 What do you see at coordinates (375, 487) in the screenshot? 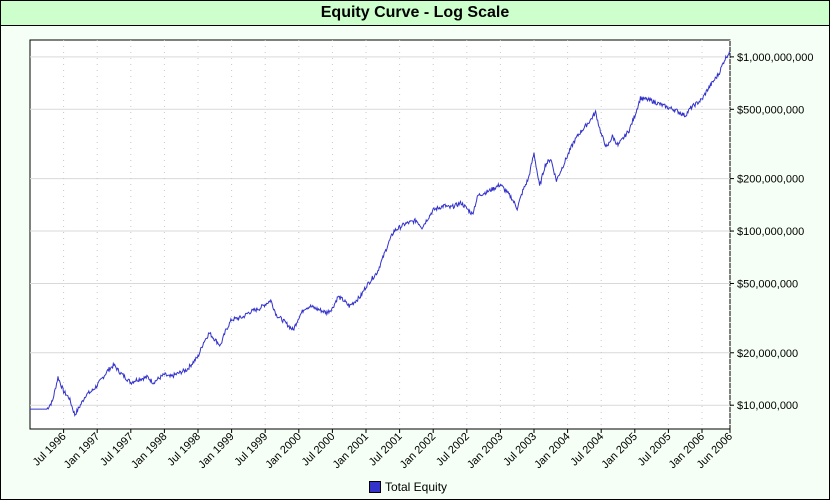
I see `legend-swatch` at bounding box center [375, 487].